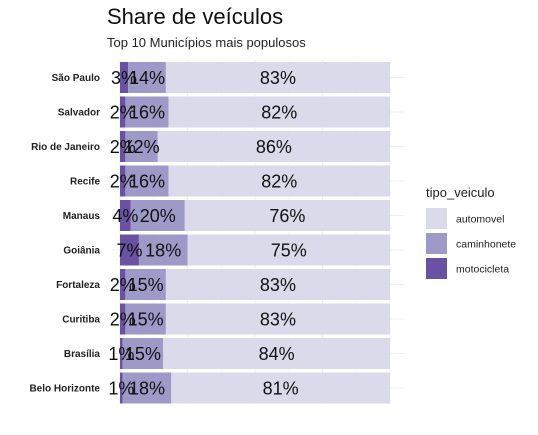 This screenshot has width=538, height=435. Describe the element at coordinates (82, 216) in the screenshot. I see `category-label: Manaus` at that location.